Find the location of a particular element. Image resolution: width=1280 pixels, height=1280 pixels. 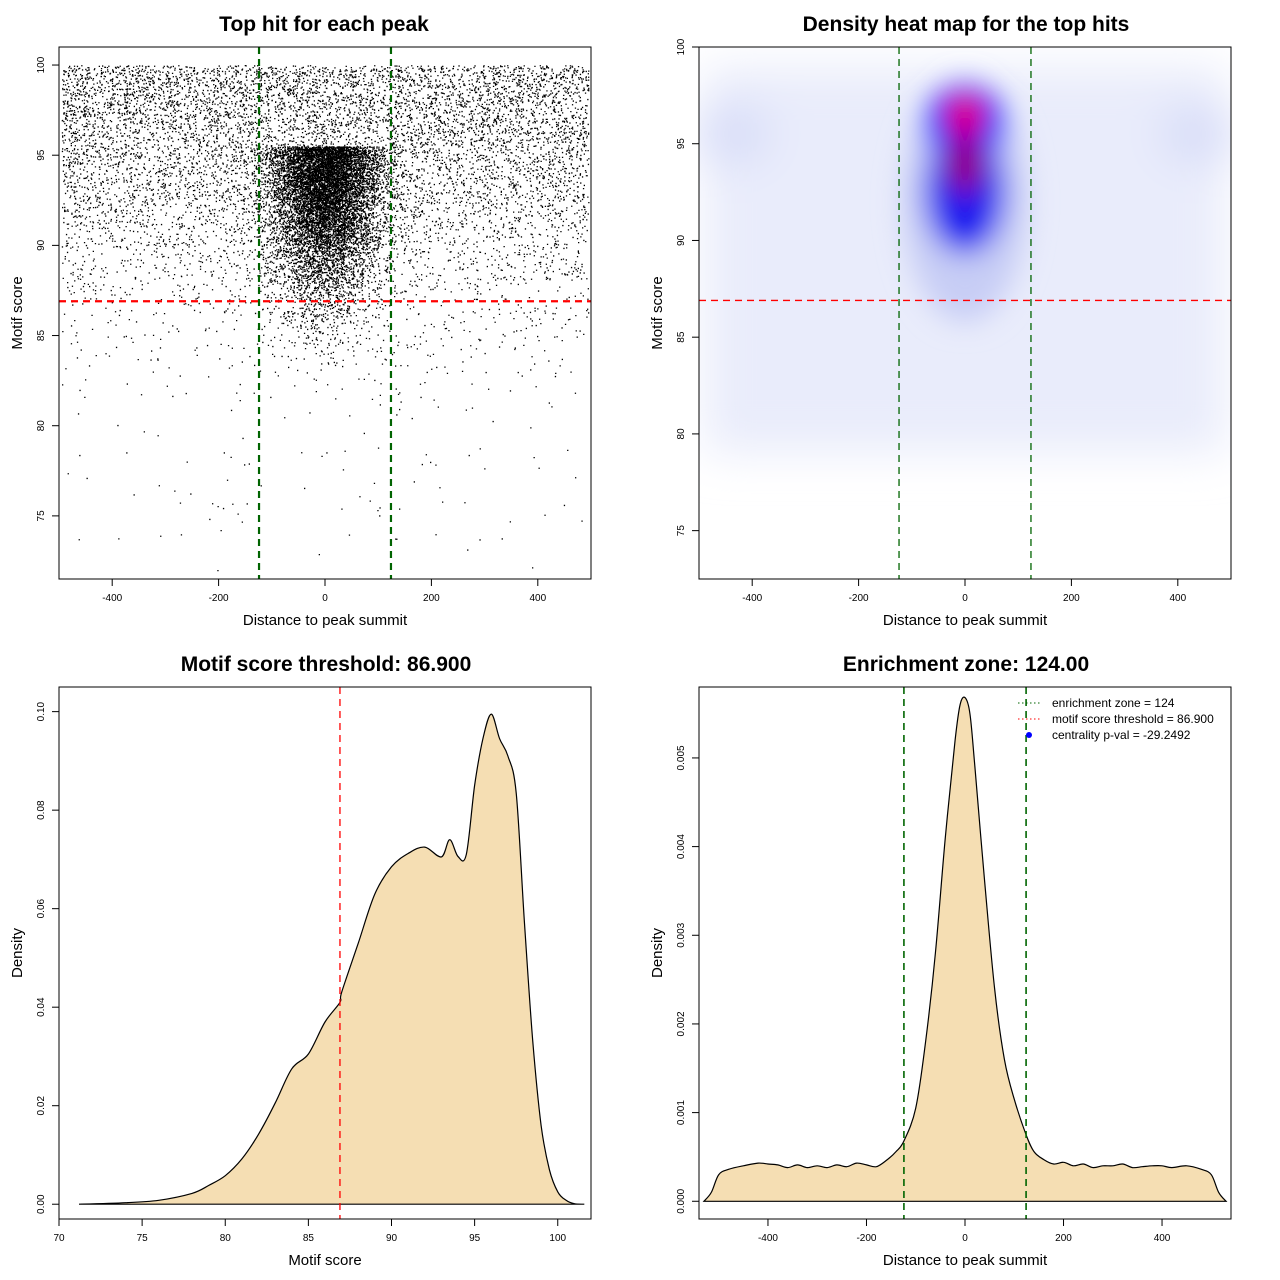

x-tick-label: 85 is located at coordinates (309, 1238).